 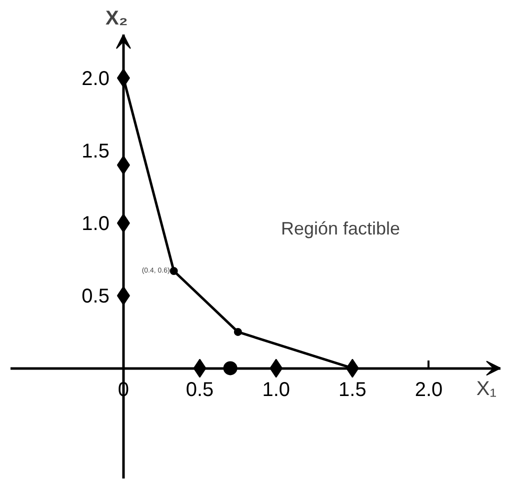 I want to click on y-axis-title: X₂, so click(x=117, y=19).